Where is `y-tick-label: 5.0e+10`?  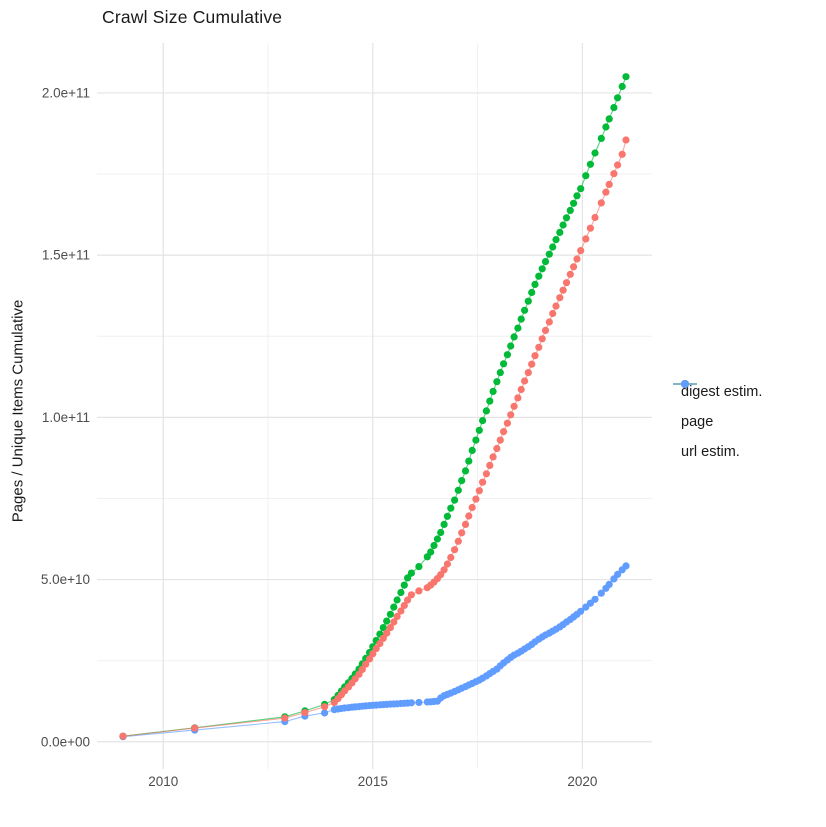 y-tick-label: 5.0e+10 is located at coordinates (65, 579).